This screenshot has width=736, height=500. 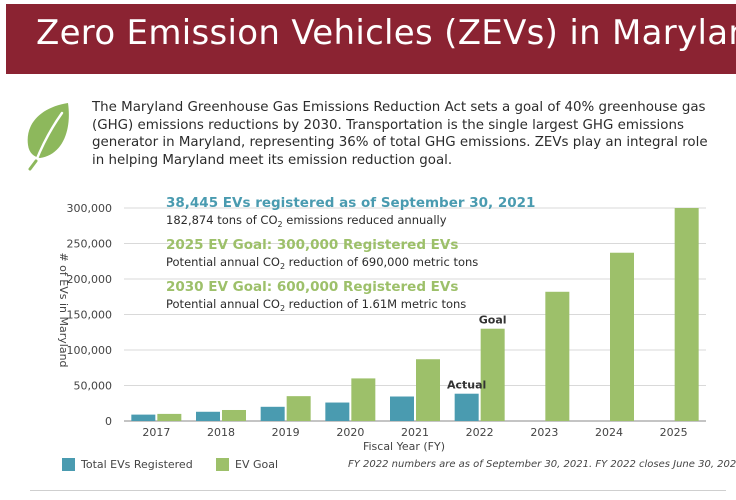 What do you see at coordinates (257, 464) in the screenshot?
I see `legend-label-goal: EV Goal` at bounding box center [257, 464].